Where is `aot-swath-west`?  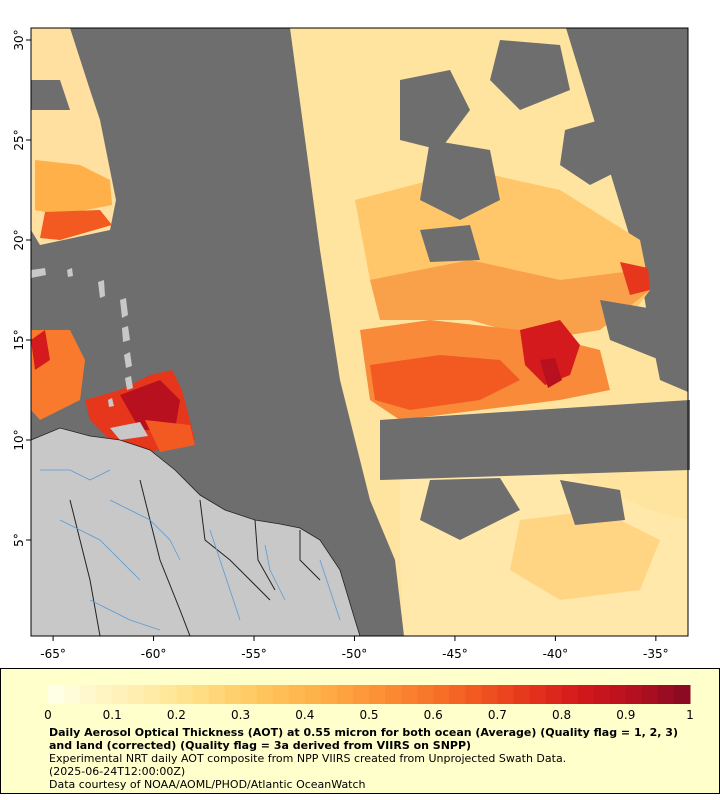 aot-swath-west is located at coordinates (113, 240).